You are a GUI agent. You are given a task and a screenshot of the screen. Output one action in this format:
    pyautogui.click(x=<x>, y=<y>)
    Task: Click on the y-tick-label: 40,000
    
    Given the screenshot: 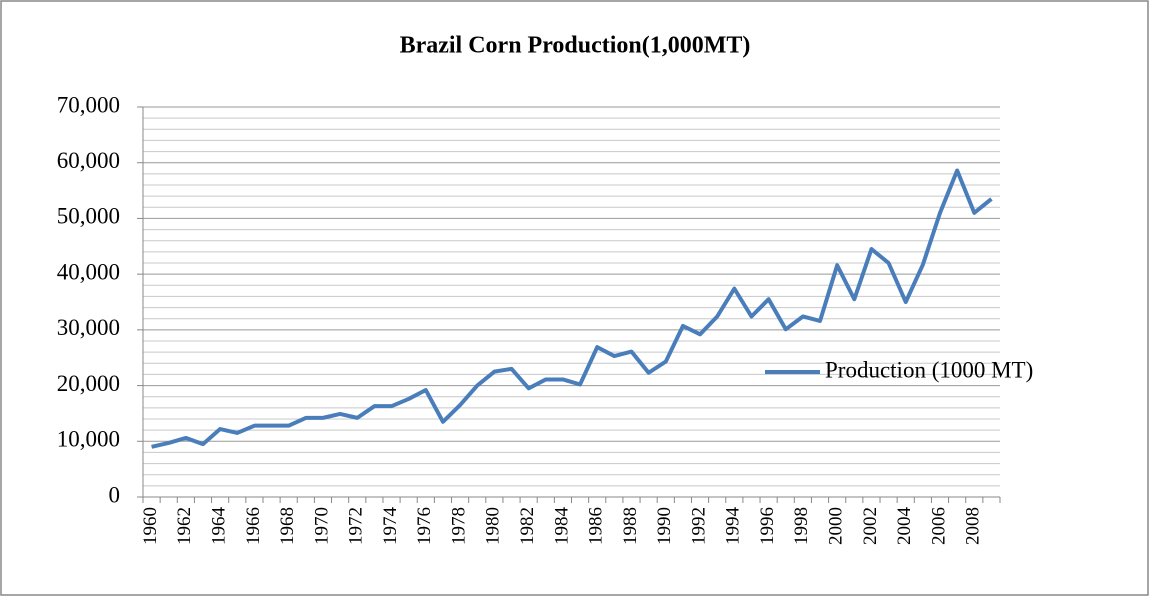 What is the action you would take?
    pyautogui.click(x=88, y=271)
    